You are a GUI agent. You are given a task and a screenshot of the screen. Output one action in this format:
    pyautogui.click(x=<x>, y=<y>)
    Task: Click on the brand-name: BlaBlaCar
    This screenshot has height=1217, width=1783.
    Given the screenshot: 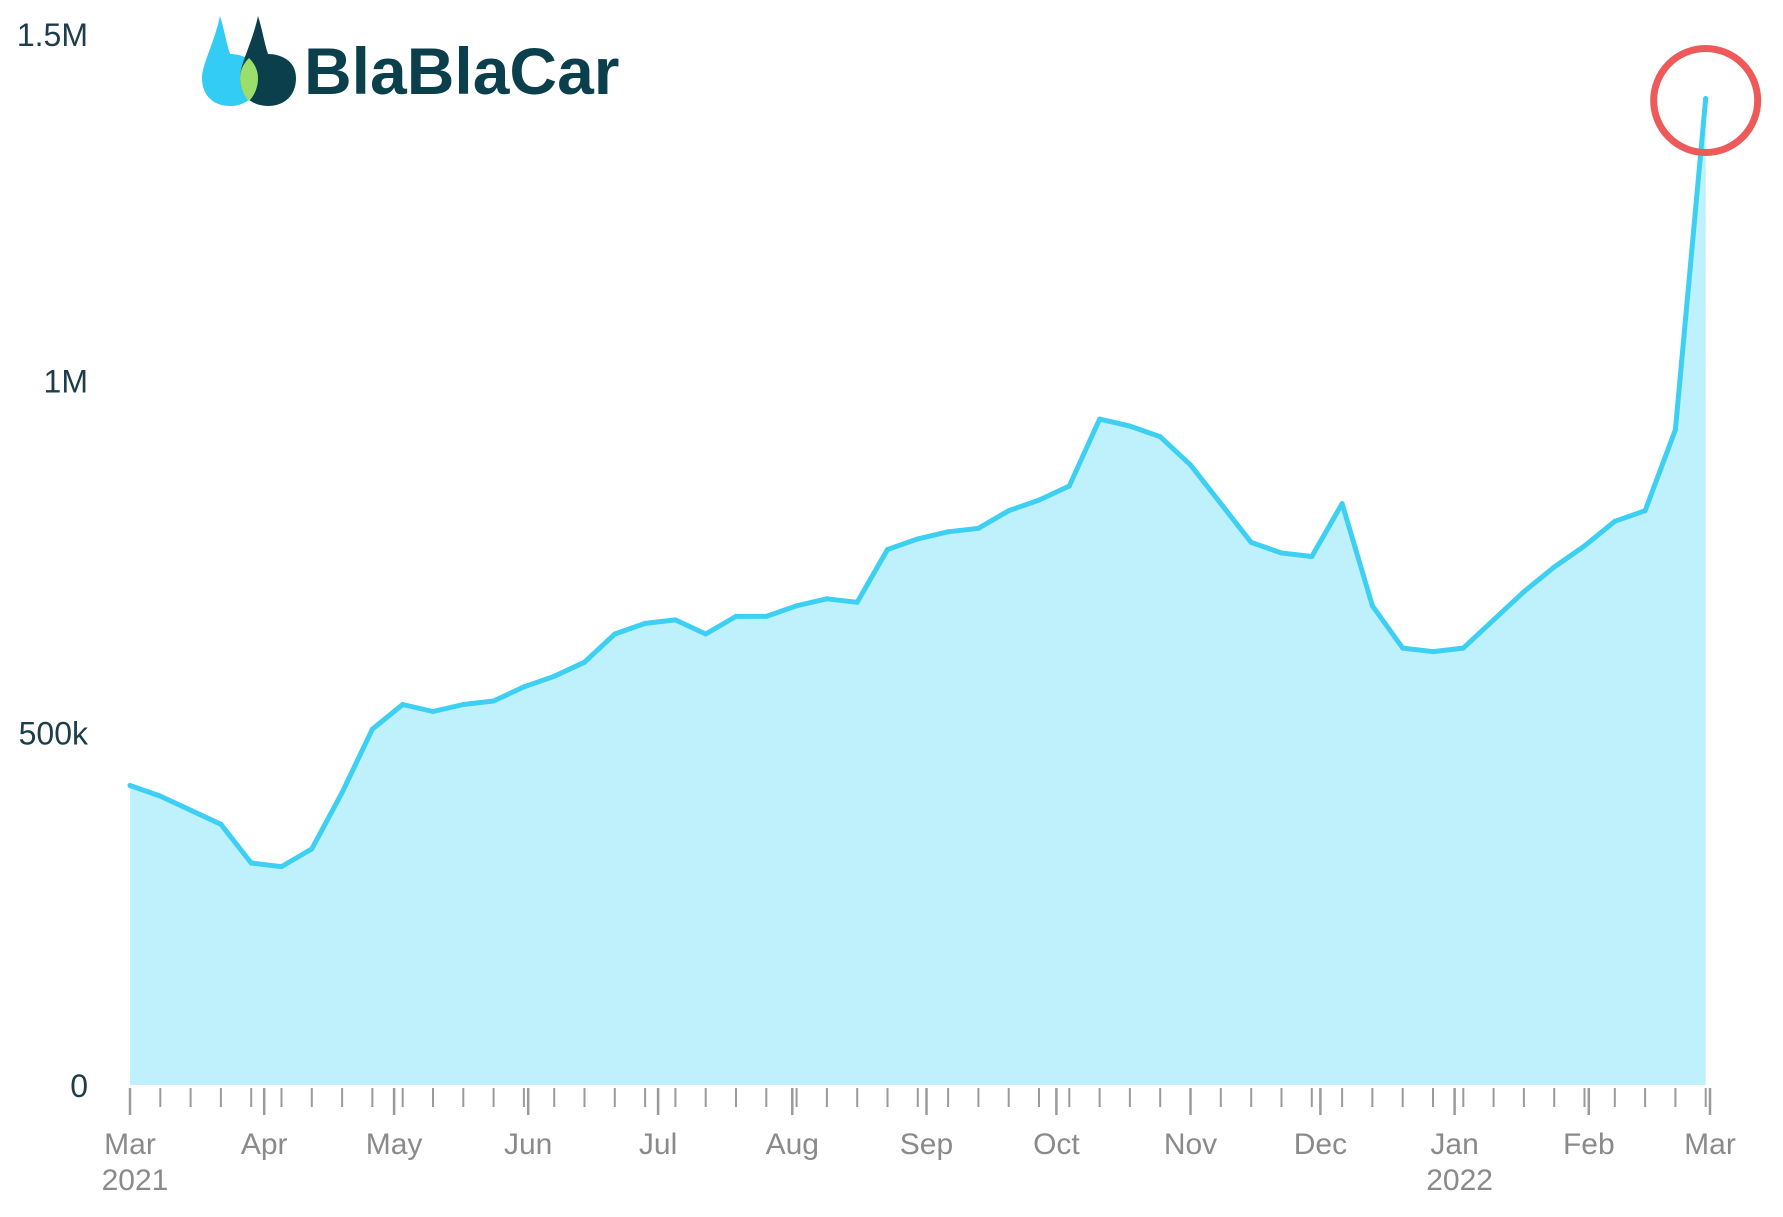 What is the action you would take?
    pyautogui.click(x=461, y=71)
    